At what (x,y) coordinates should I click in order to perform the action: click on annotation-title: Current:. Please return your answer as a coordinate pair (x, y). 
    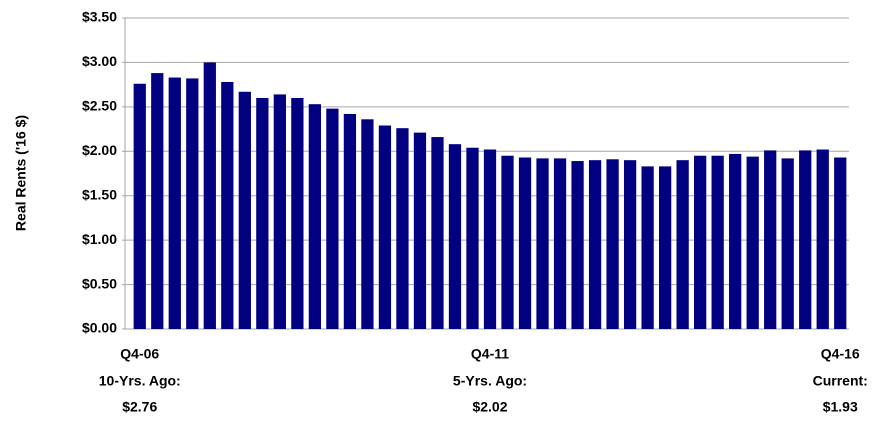
    Looking at the image, I should click on (840, 381).